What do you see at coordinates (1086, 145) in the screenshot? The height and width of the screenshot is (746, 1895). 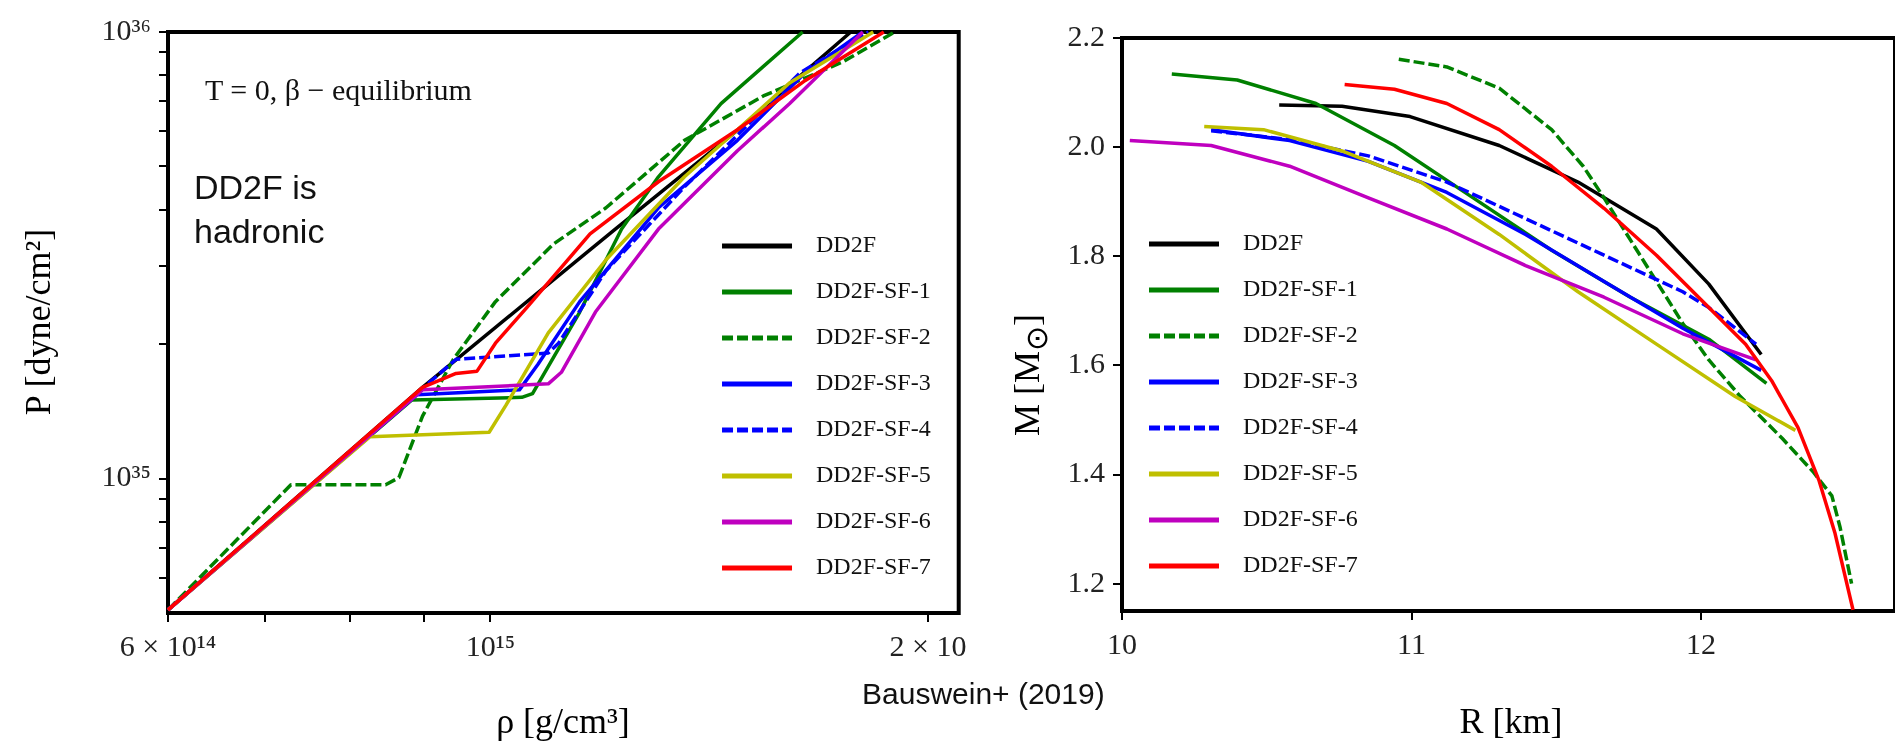 I see `y-tick-label: 2.0` at bounding box center [1086, 145].